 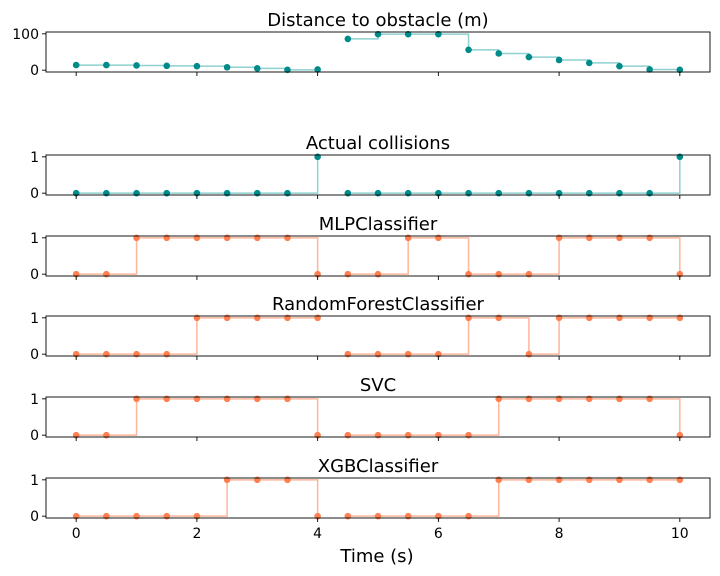 I want to click on x-tick-label: 10, so click(x=680, y=534).